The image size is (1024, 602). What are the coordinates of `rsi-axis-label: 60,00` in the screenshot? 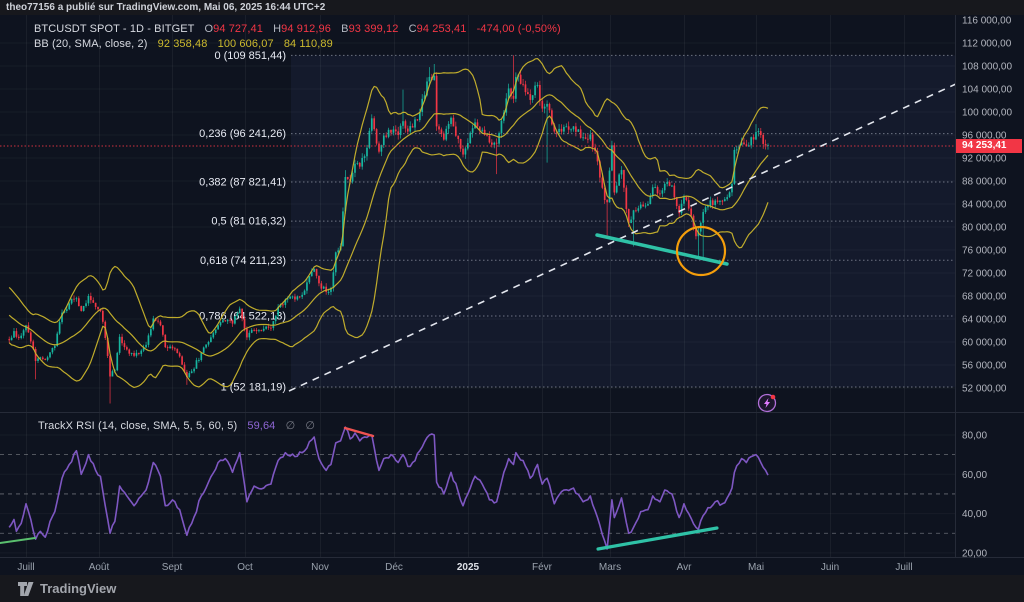 It's located at (974, 475).